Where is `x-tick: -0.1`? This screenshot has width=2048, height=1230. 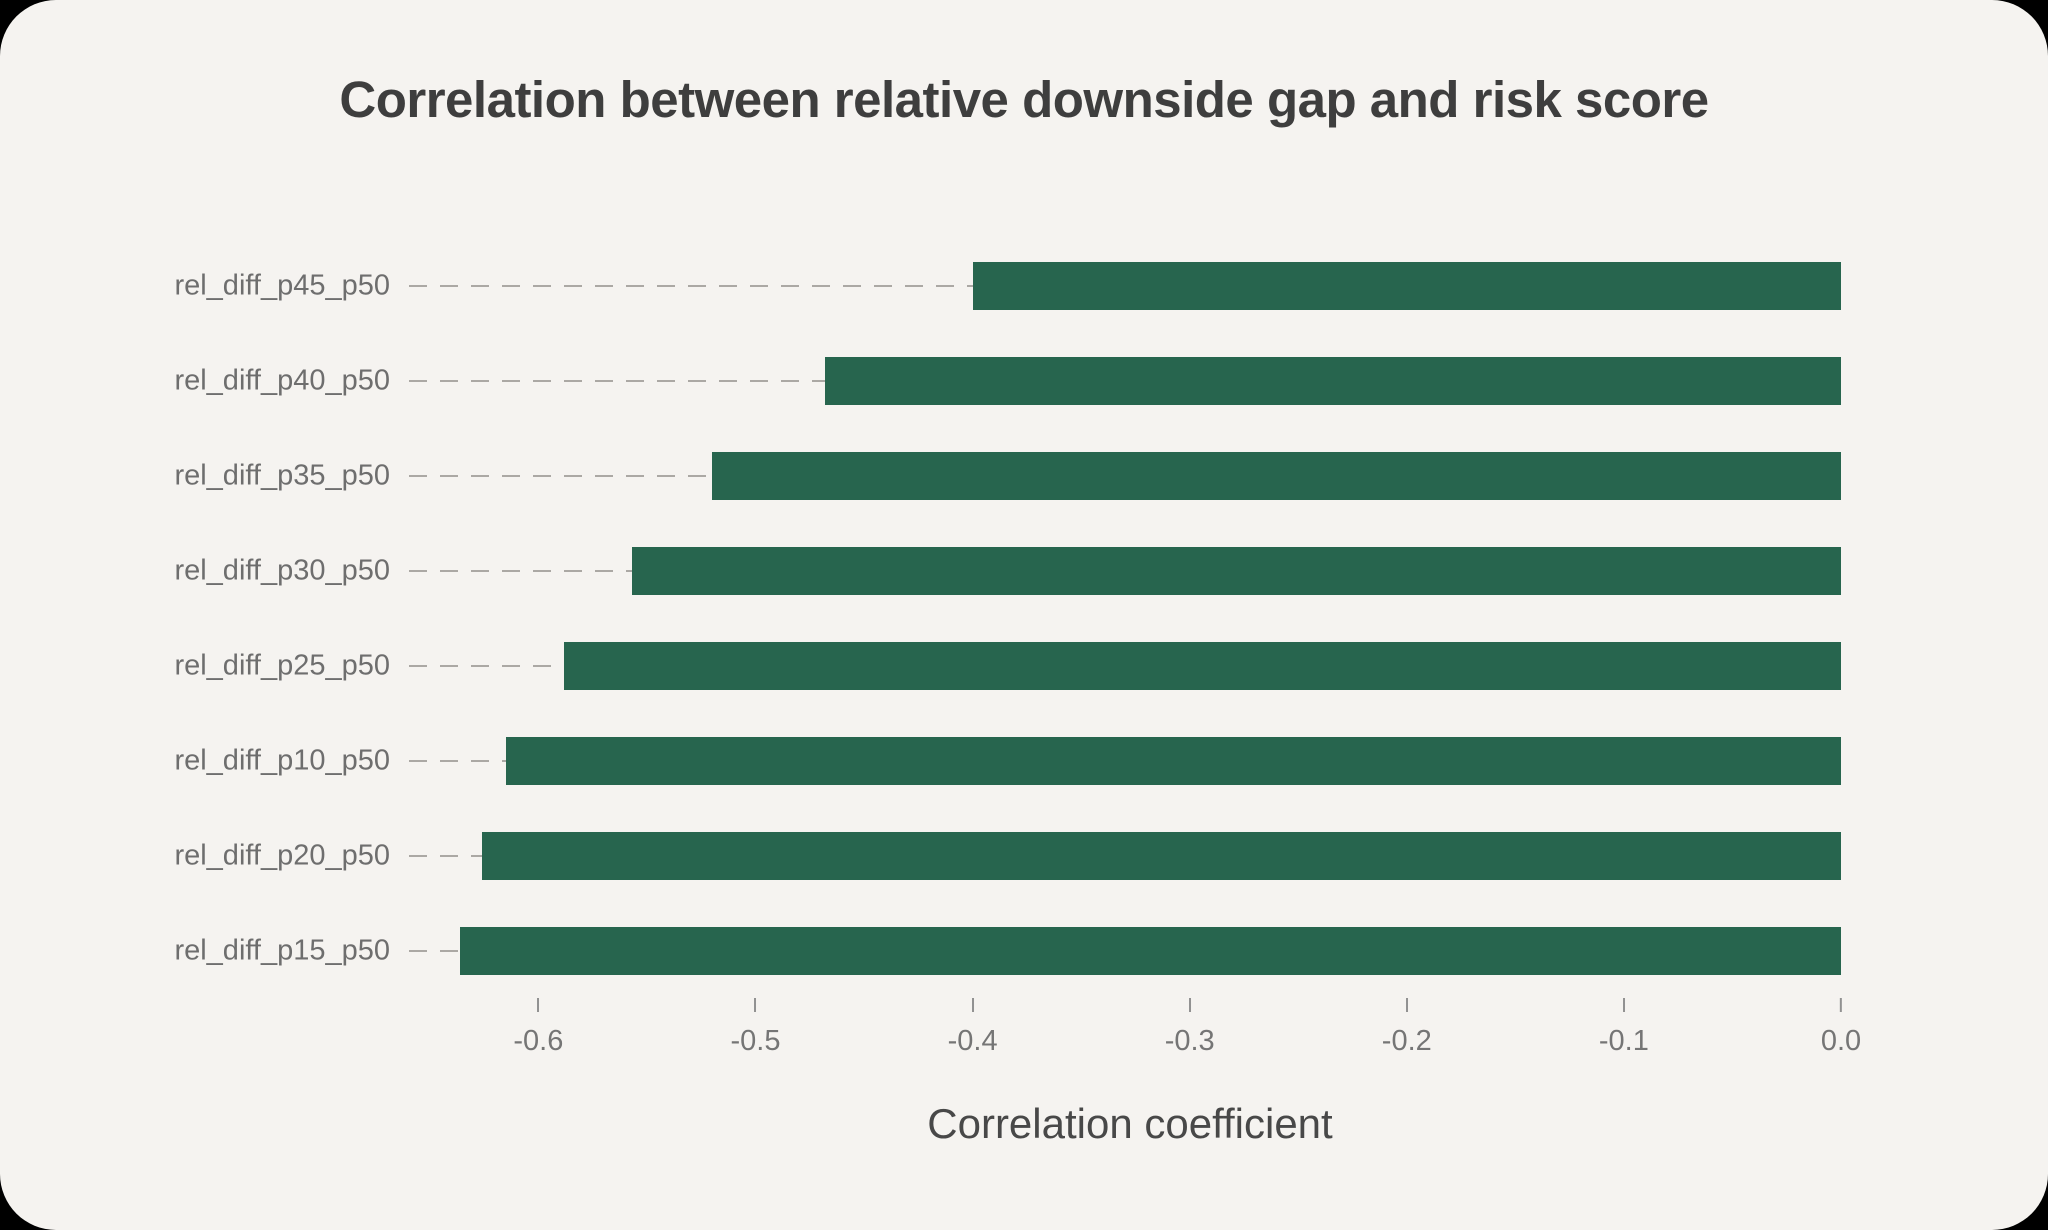
x-tick: -0.1 is located at coordinates (1624, 1028).